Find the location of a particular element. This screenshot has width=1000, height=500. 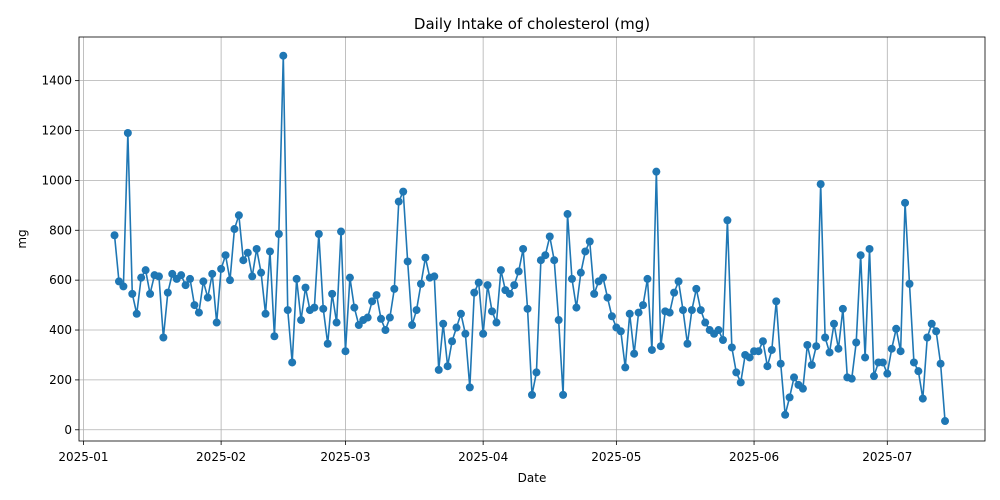

y-tick-label: 1000 is located at coordinates (56, 180).